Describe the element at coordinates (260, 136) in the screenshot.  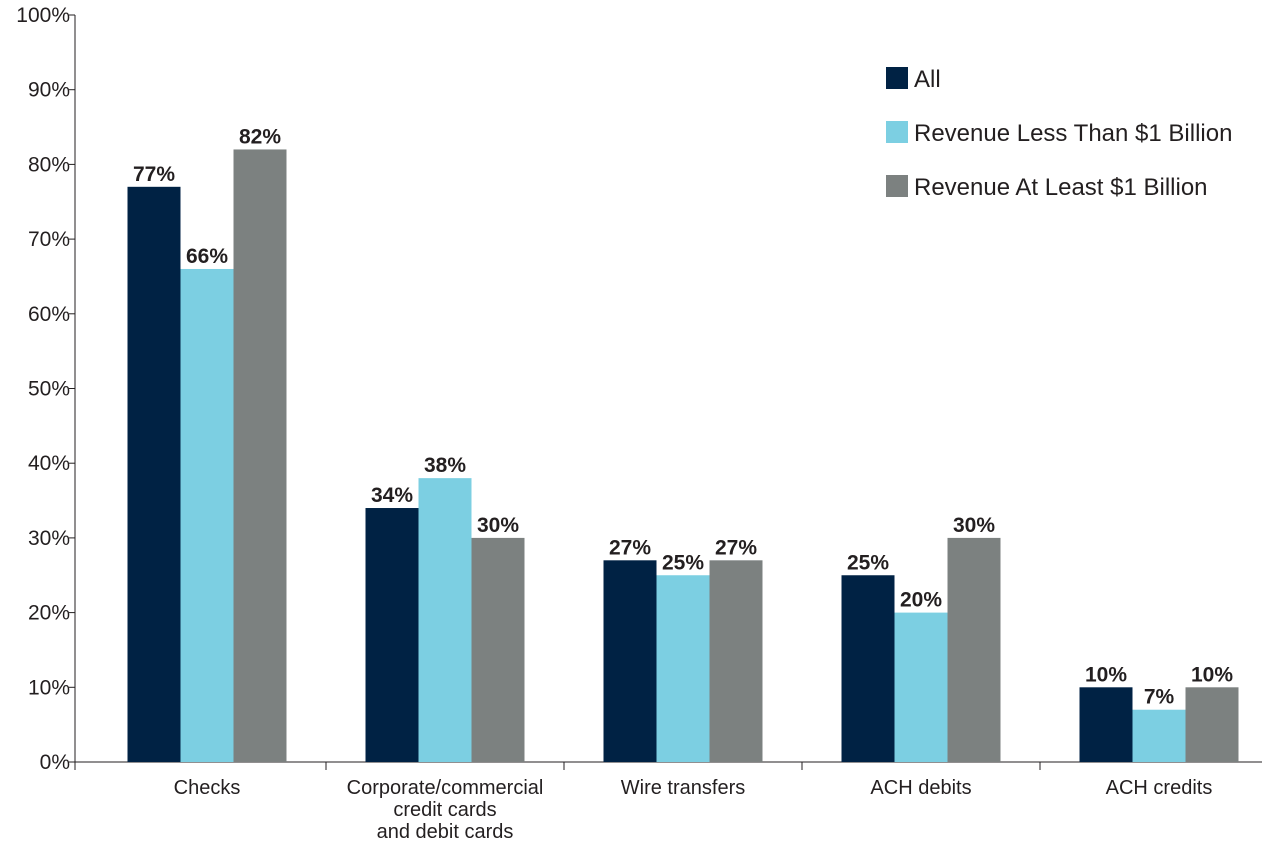
I see `data-label: 82%` at that location.